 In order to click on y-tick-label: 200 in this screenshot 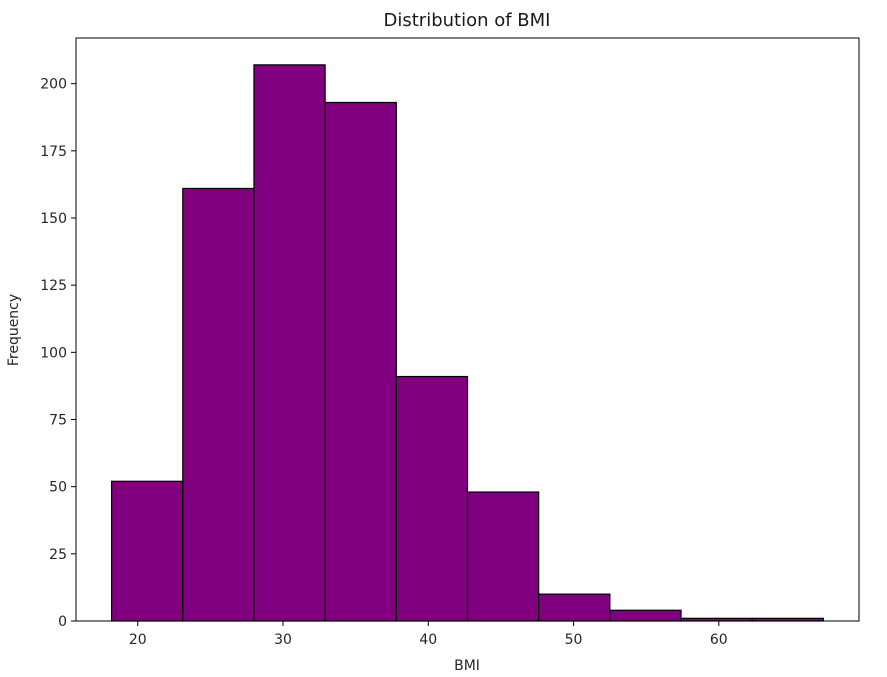, I will do `click(53, 85)`.